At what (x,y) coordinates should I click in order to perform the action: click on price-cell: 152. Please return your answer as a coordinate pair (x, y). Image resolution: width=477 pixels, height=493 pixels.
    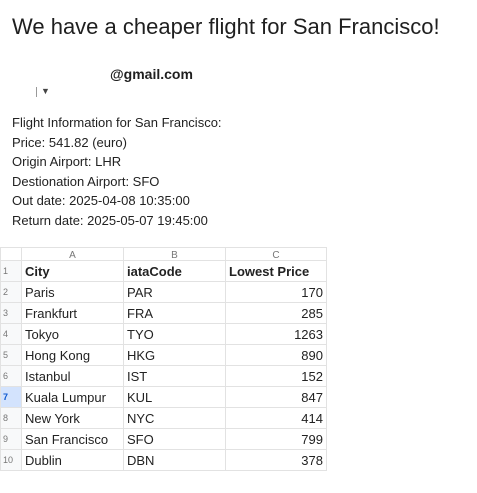
    Looking at the image, I should click on (276, 376).